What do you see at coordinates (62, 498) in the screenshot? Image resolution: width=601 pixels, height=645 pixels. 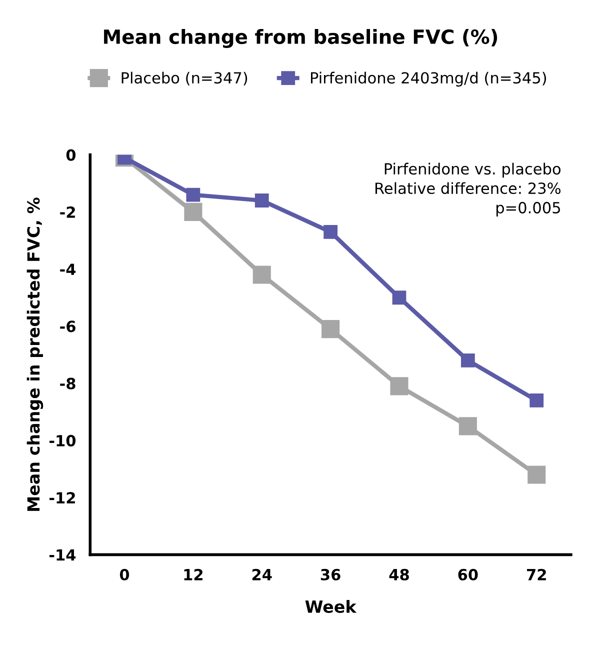 I see `y-tick-label: -12` at bounding box center [62, 498].